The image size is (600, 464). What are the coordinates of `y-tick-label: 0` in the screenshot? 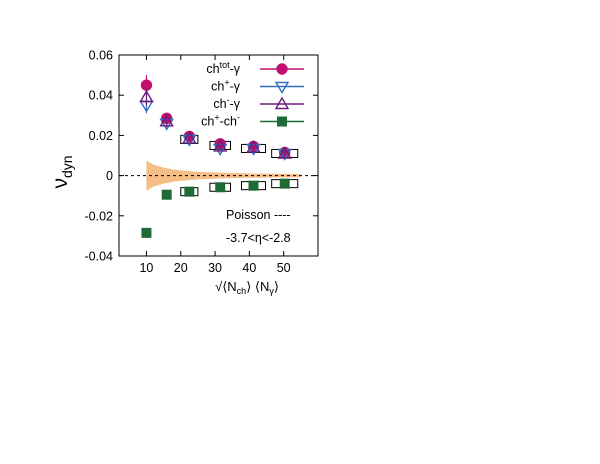 It's located at (109, 176).